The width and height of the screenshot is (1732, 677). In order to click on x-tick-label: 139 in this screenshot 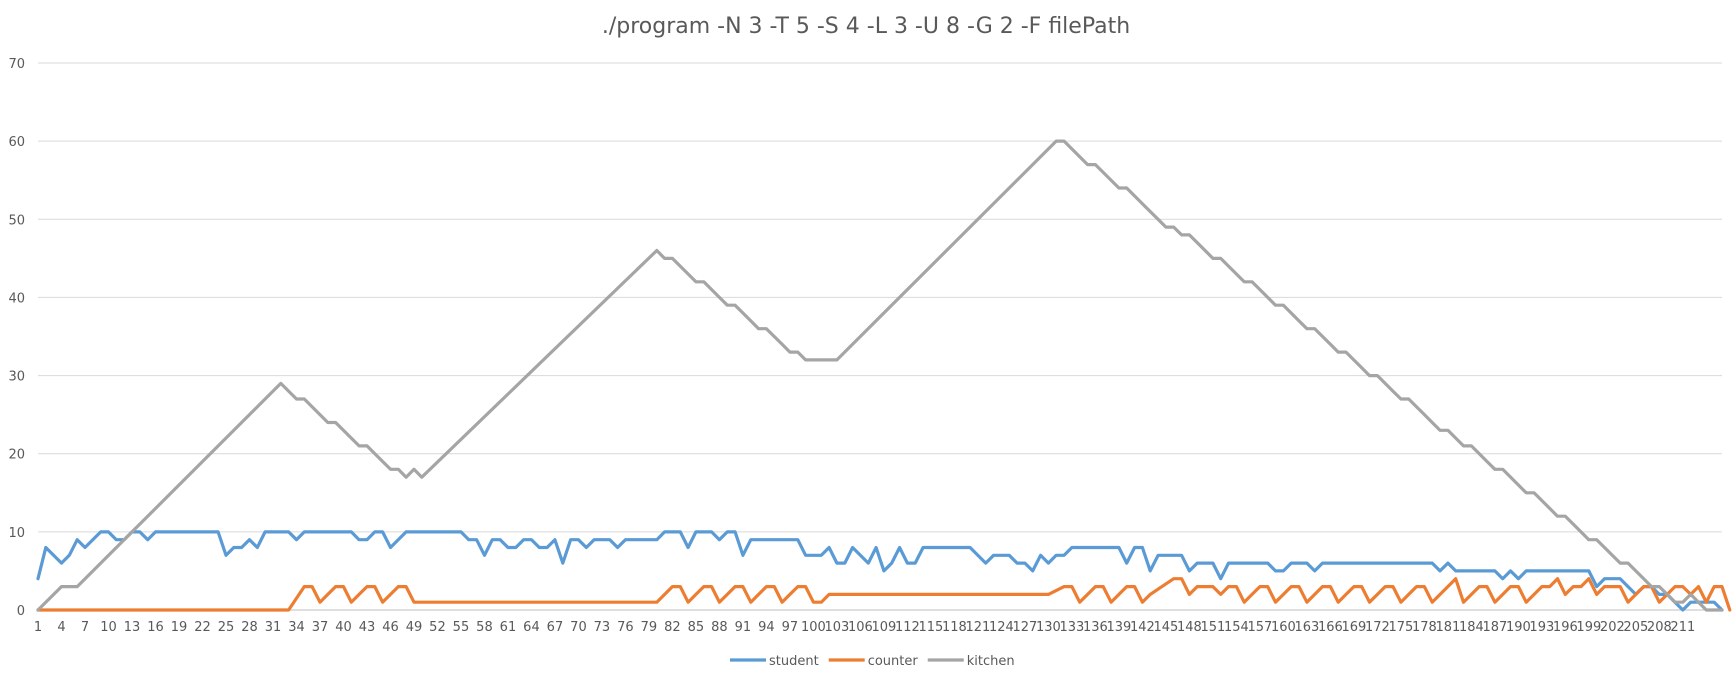, I will do `click(1118, 627)`.